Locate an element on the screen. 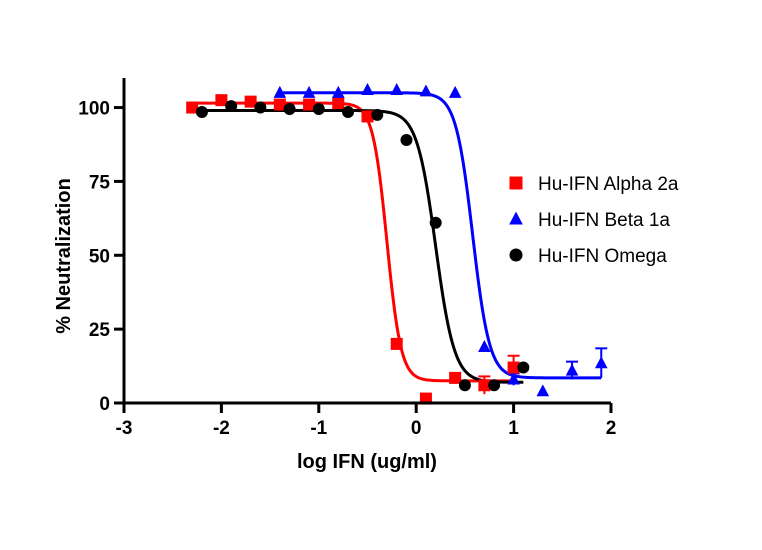 Image resolution: width=762 pixels, height=550 pixels. y-tick-label: 50 is located at coordinates (99, 256).